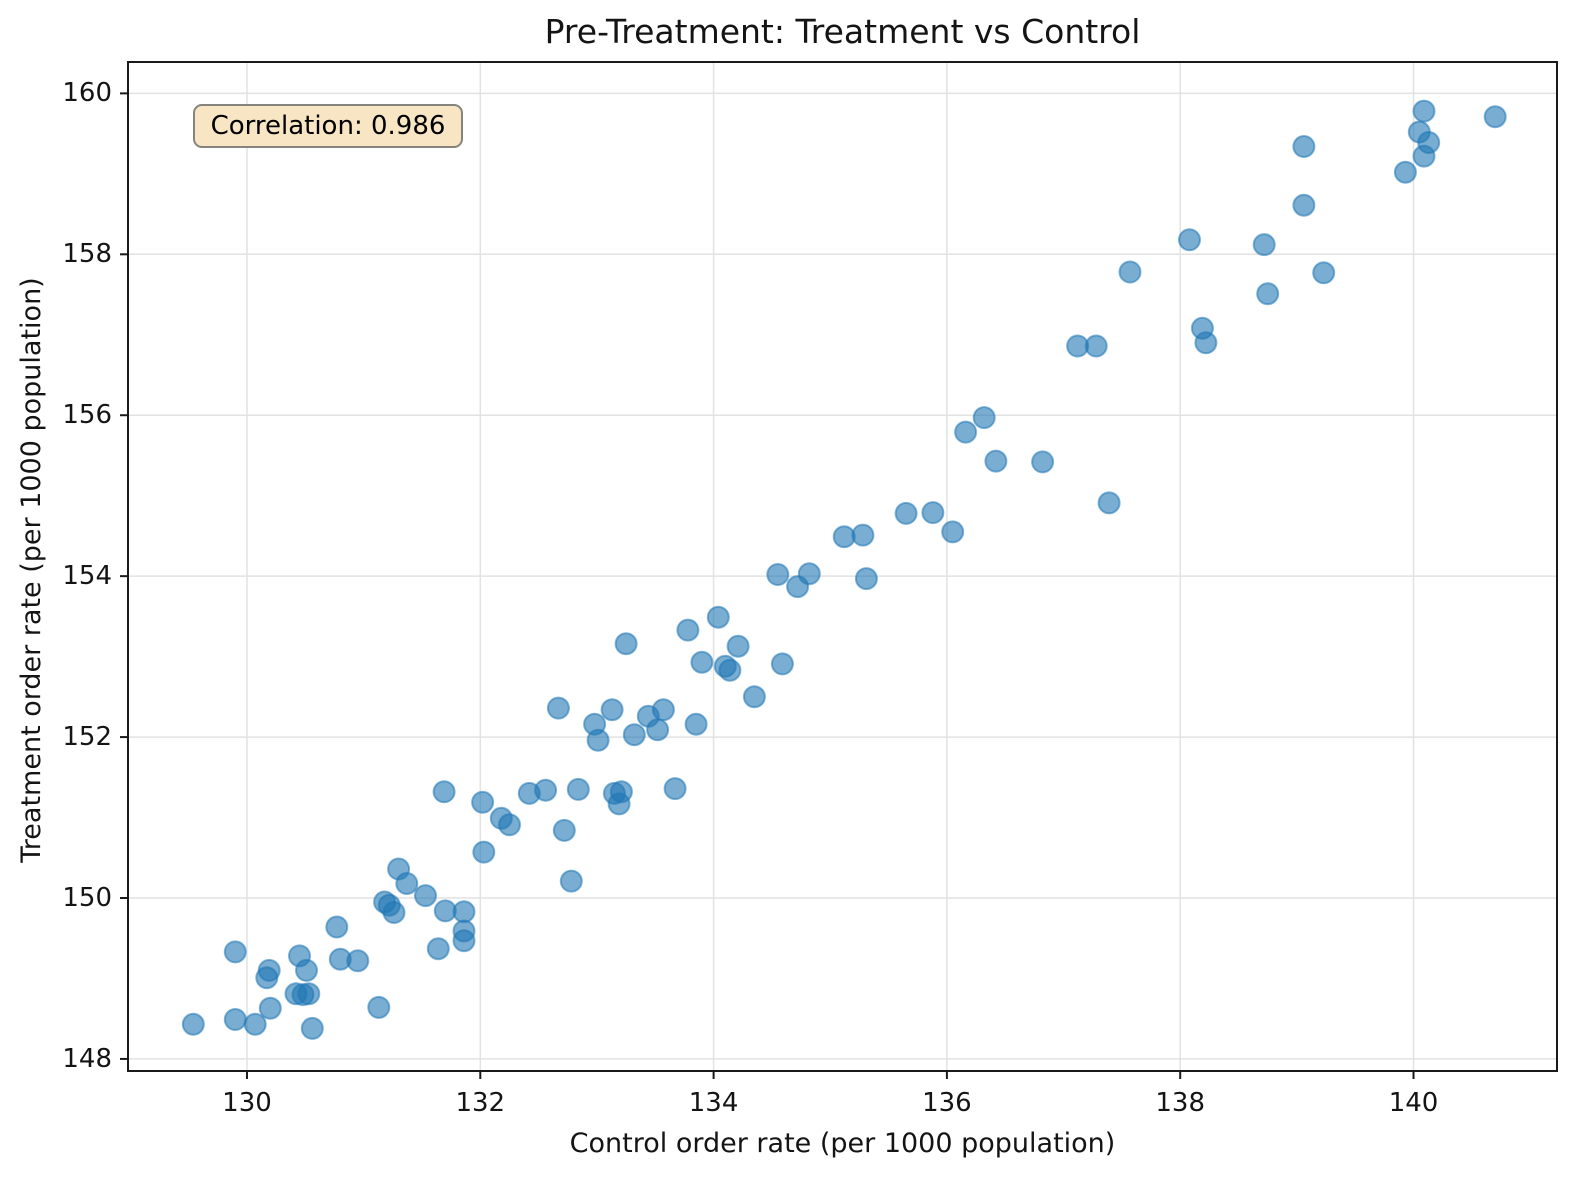  I want to click on x-tick-label: 138, so click(1180, 1103).